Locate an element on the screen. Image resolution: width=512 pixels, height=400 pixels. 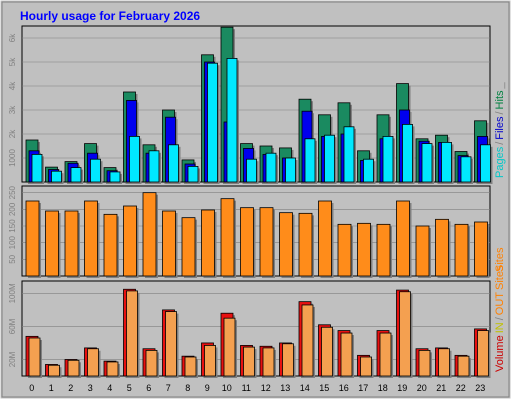
legend-sites-label: Sites is located at coordinates (500, 259).